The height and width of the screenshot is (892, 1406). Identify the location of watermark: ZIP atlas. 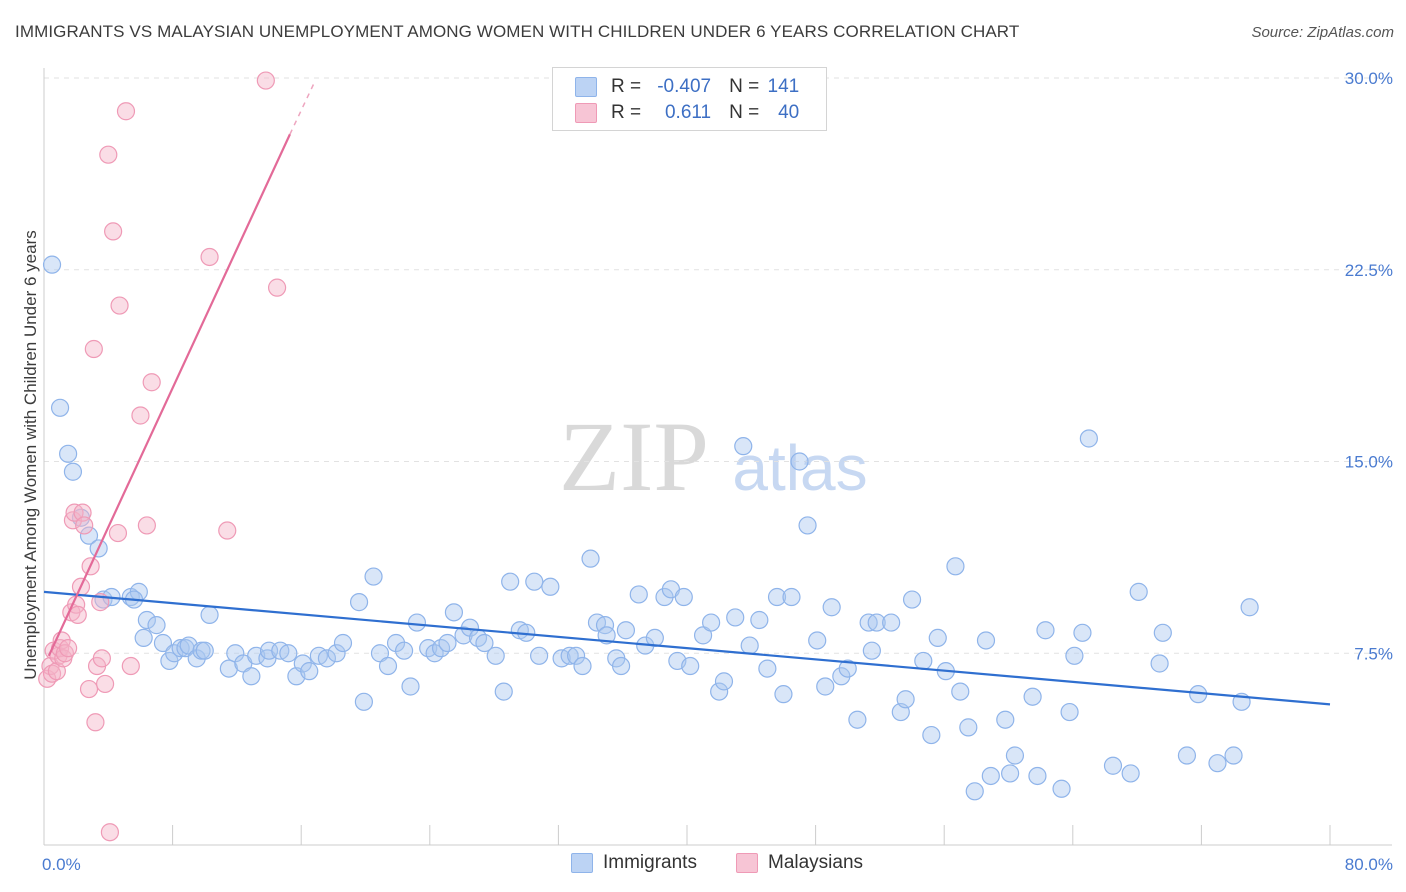
(713, 456).